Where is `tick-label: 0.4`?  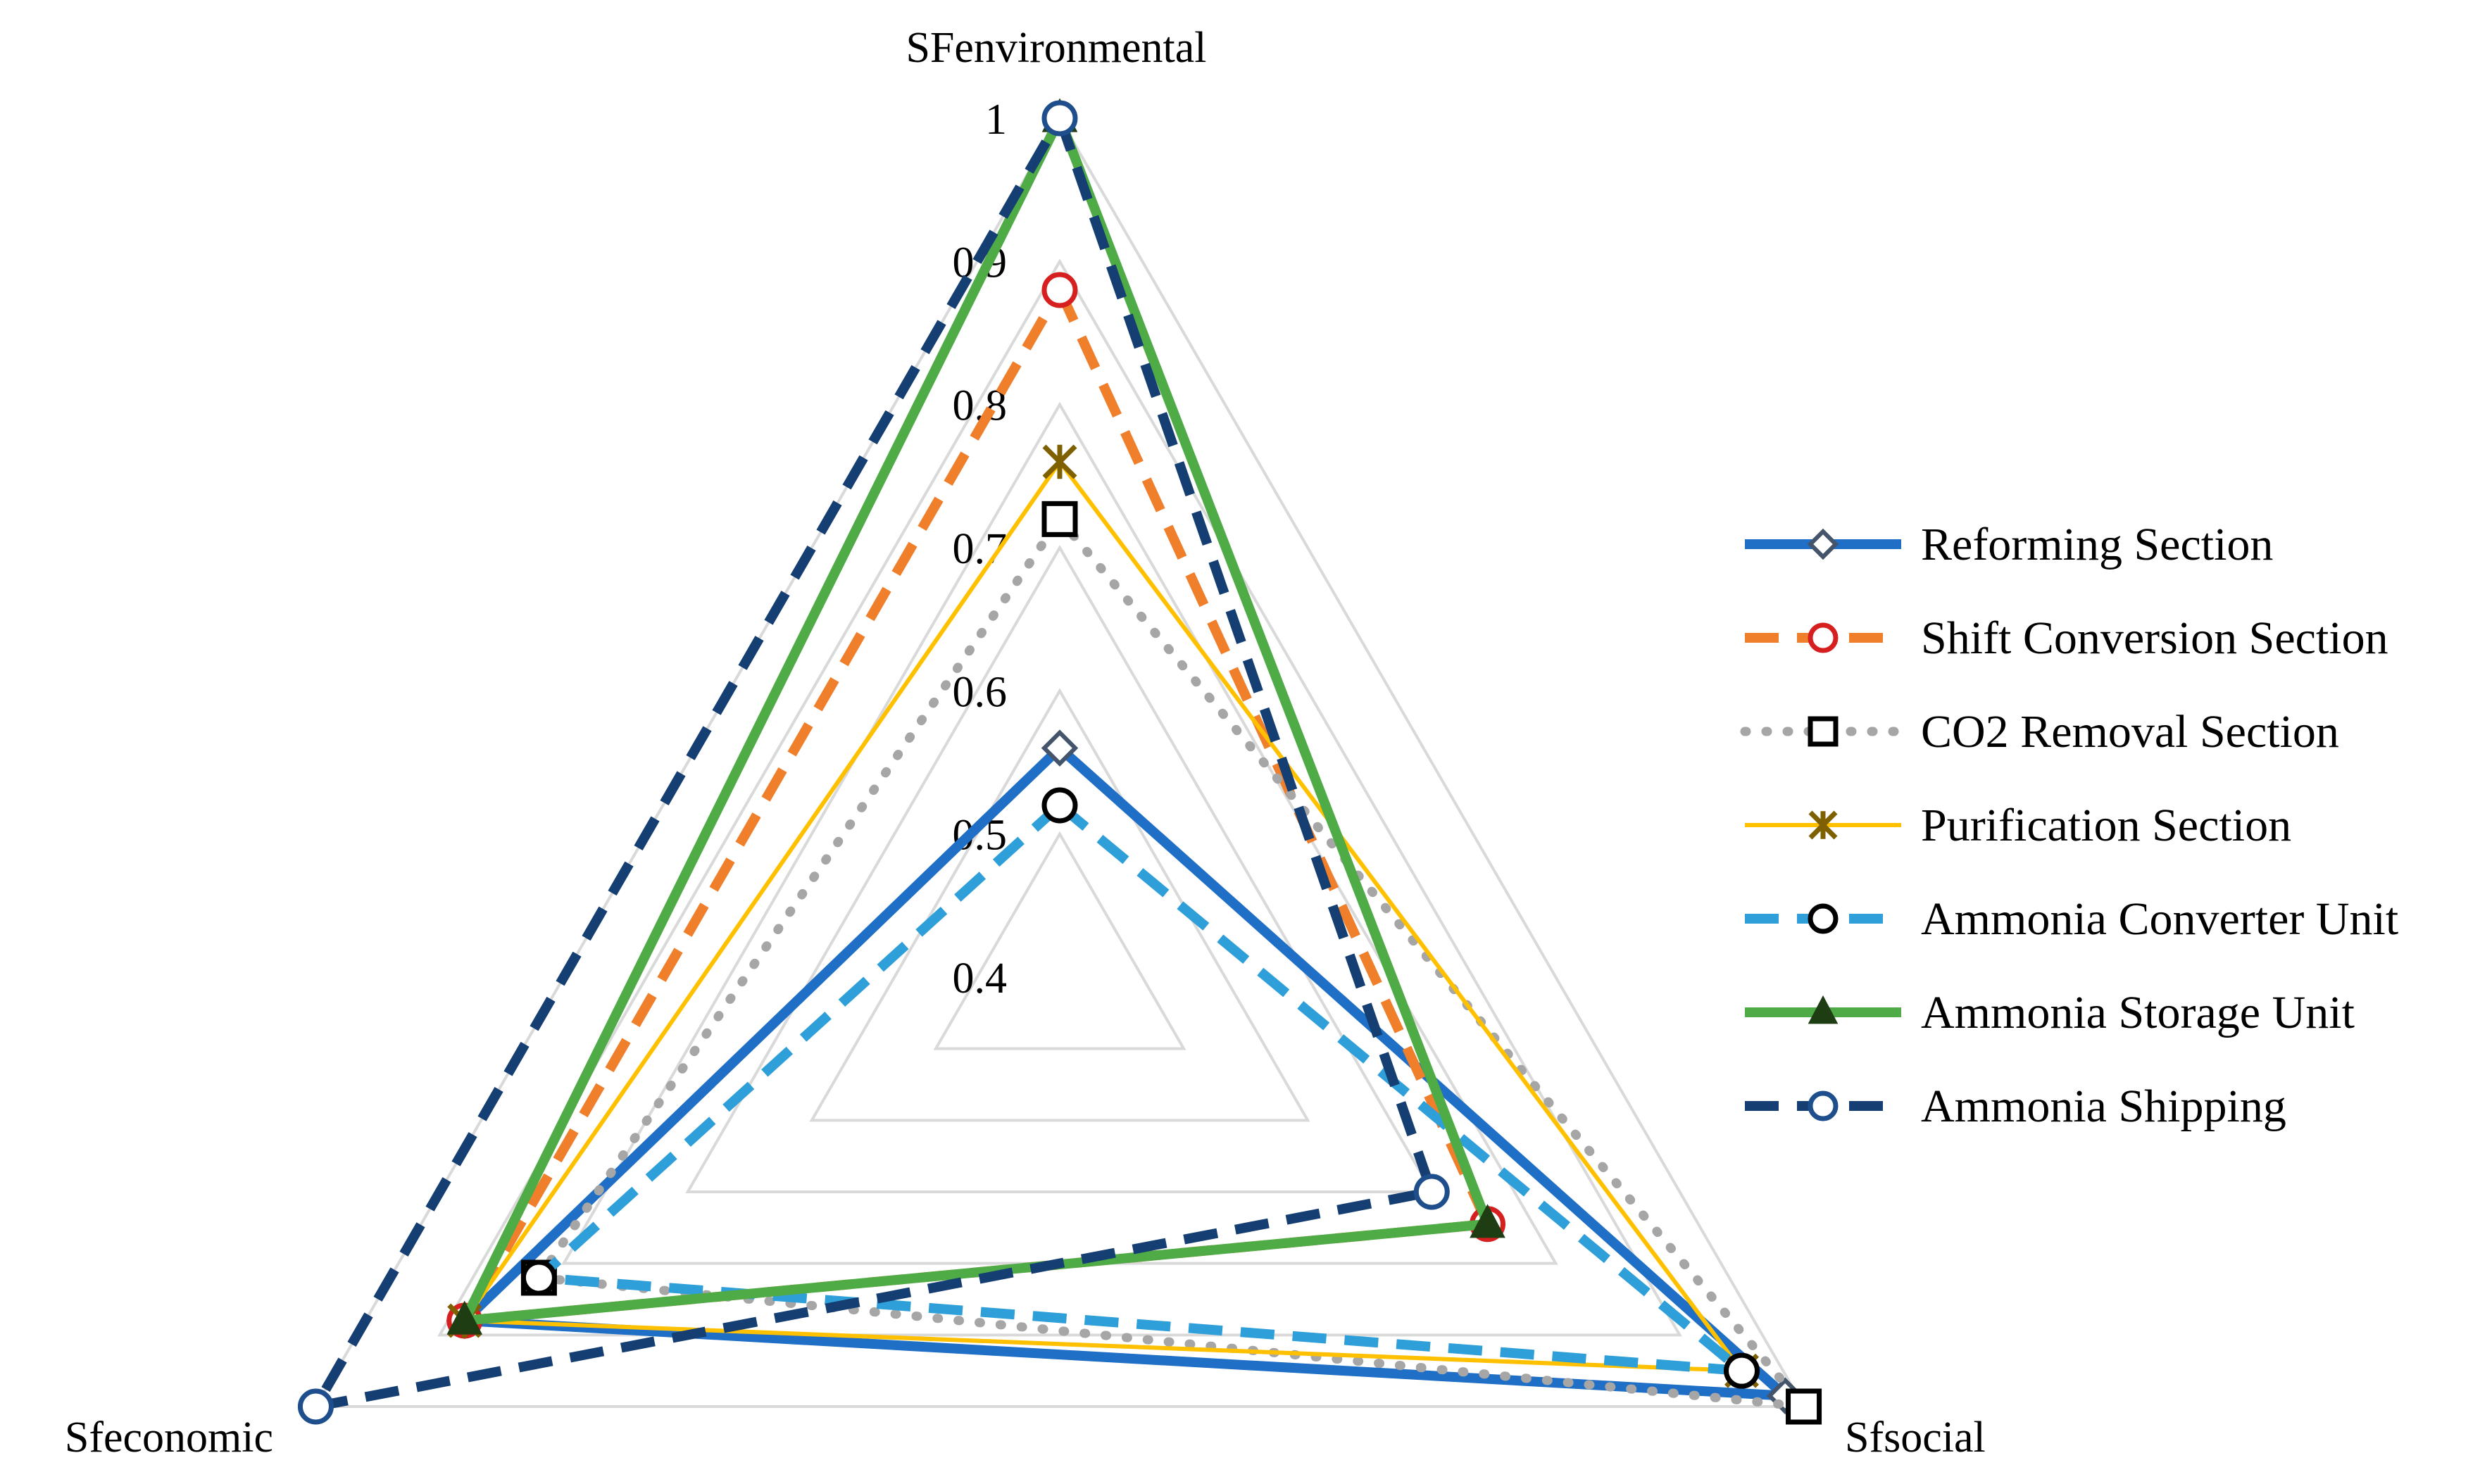
tick-label: 0.4 is located at coordinates (980, 978).